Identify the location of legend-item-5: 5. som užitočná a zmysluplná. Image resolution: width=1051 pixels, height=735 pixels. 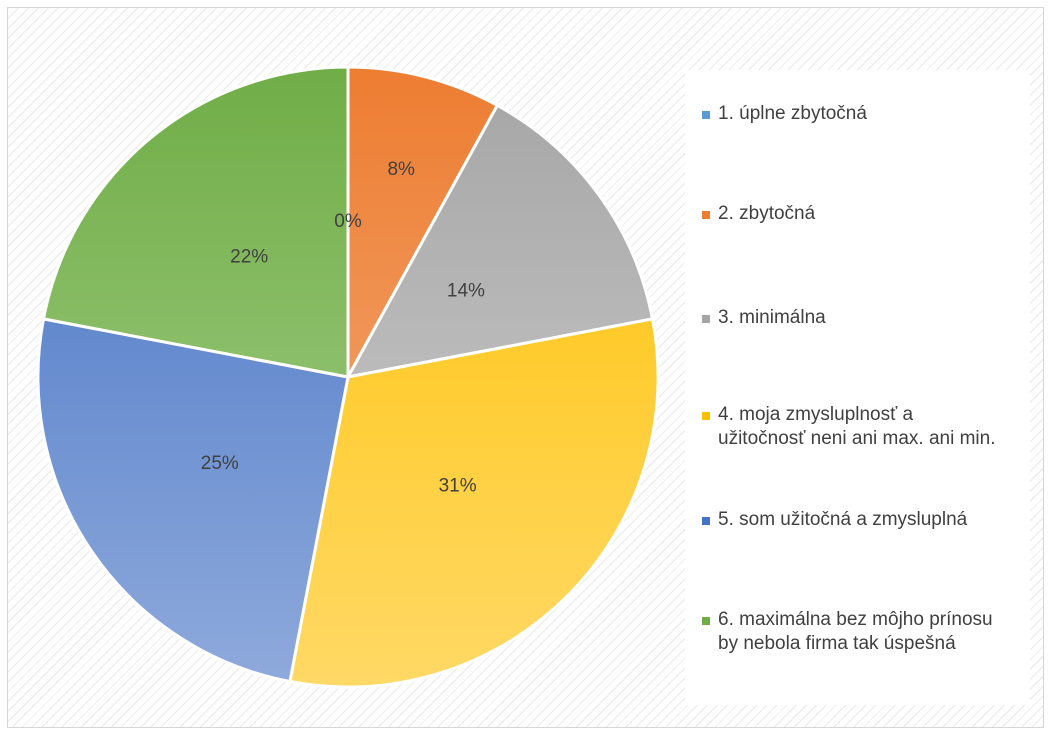
(860, 520).